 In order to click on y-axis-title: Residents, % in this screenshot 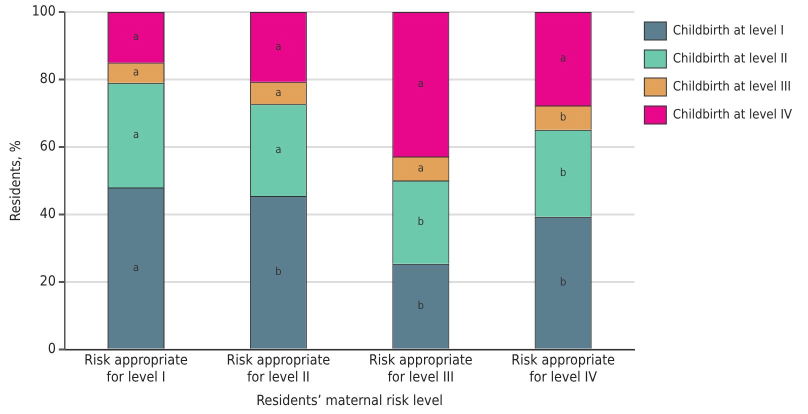, I will do `click(16, 181)`.